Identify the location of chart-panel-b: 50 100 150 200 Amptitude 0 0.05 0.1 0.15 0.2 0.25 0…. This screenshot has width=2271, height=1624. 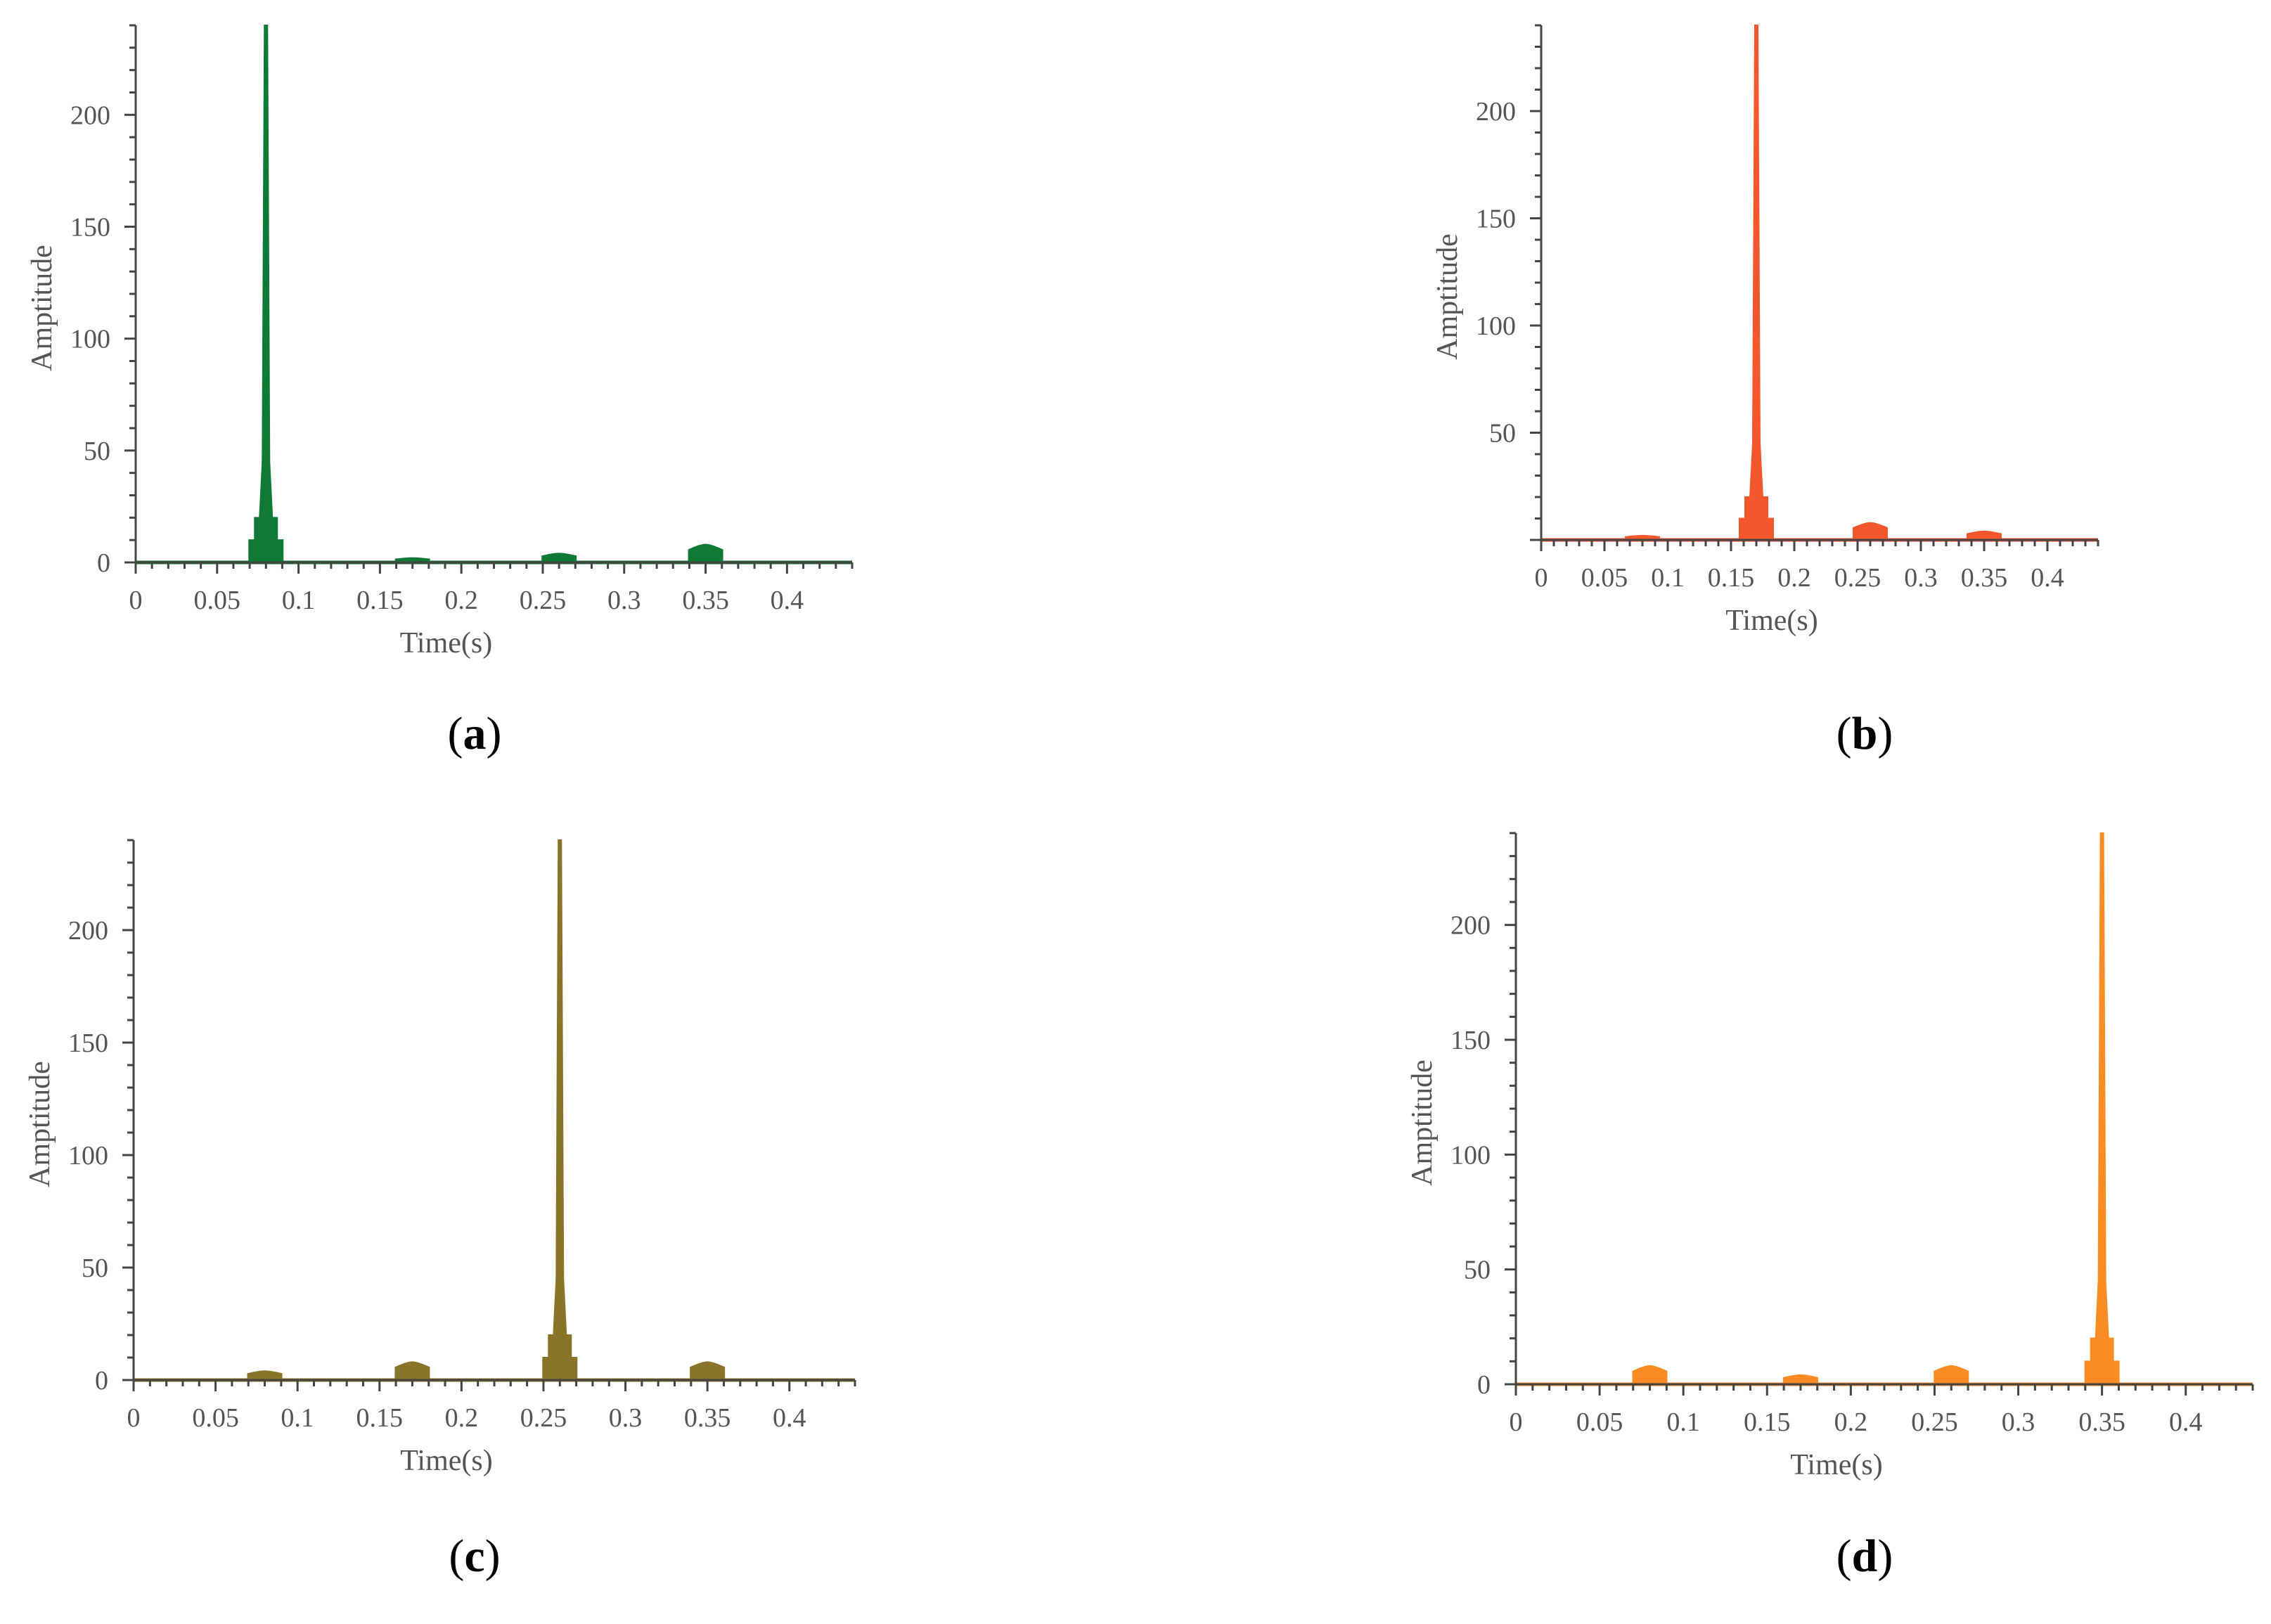
(1766, 391).